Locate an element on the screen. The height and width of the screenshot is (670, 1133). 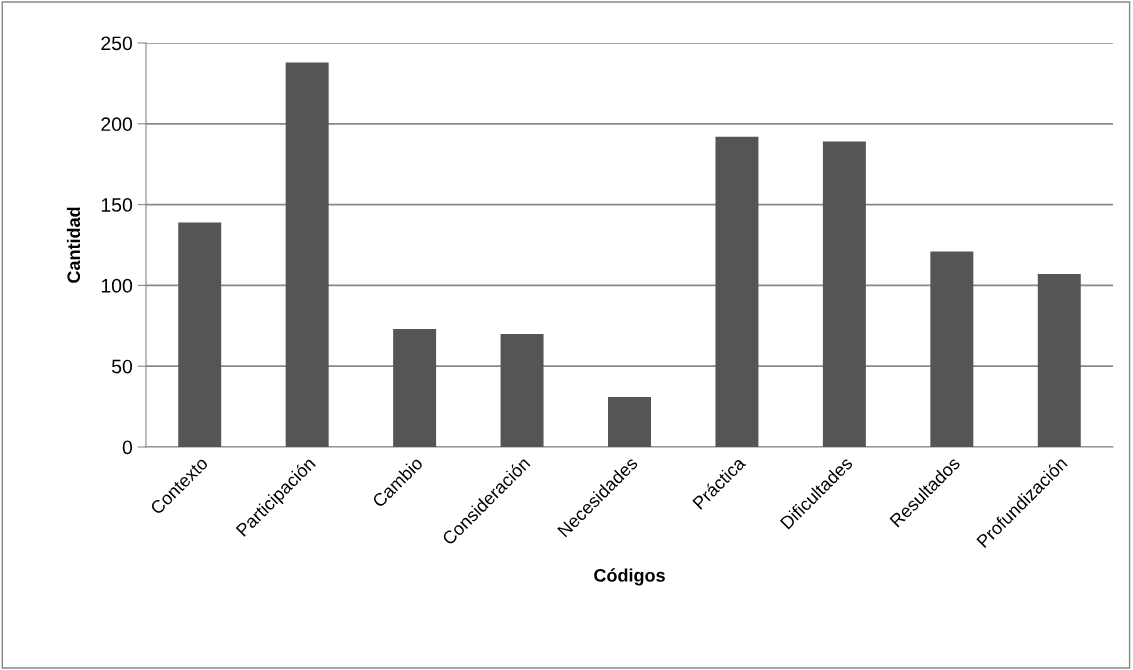
y-tick-label: 50 is located at coordinates (122, 366).